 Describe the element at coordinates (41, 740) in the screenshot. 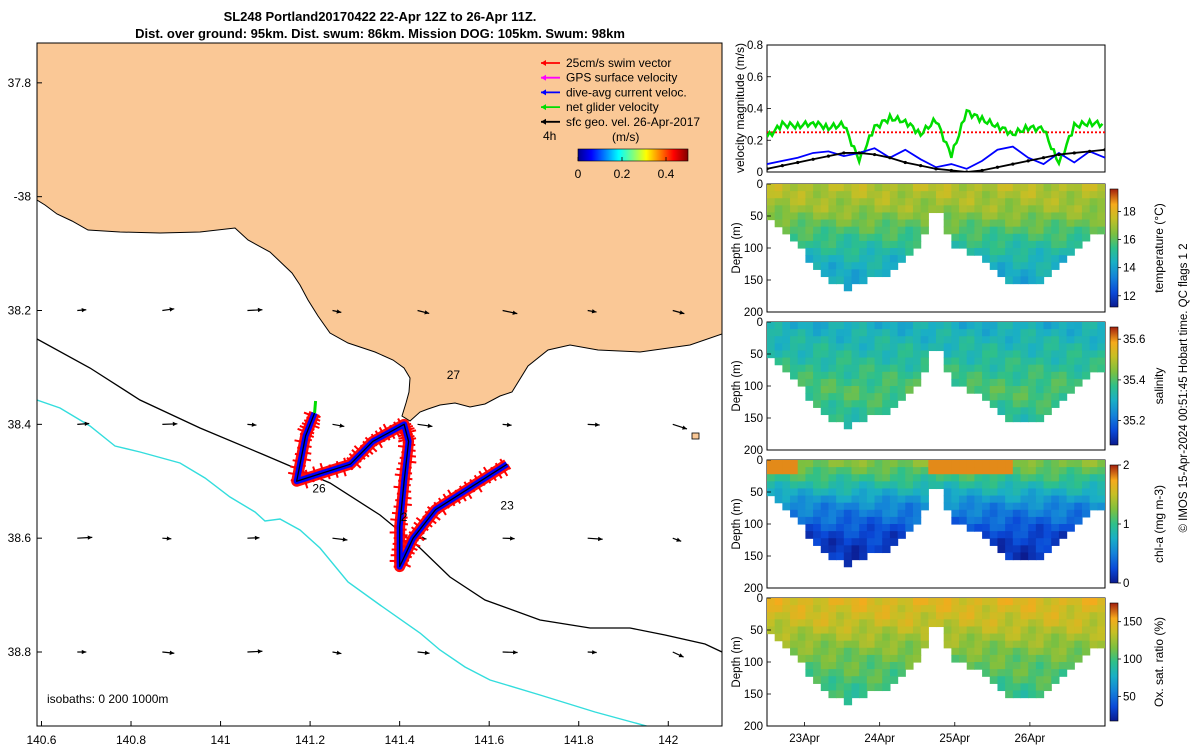

I see `map-x-tick-label: 140.6` at that location.